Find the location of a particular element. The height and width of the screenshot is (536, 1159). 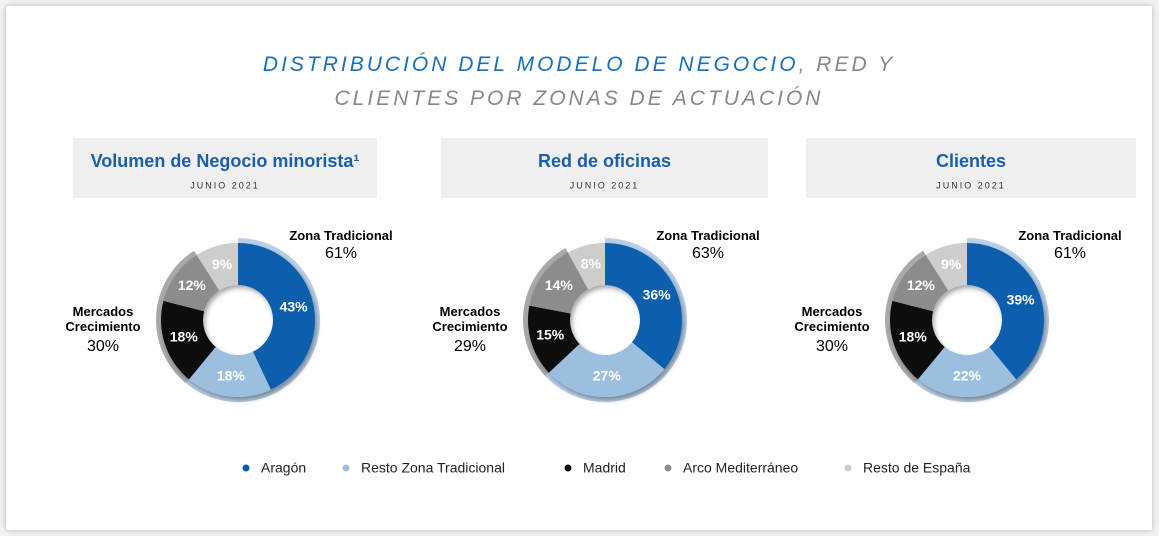

data-label: 14% is located at coordinates (559, 285).